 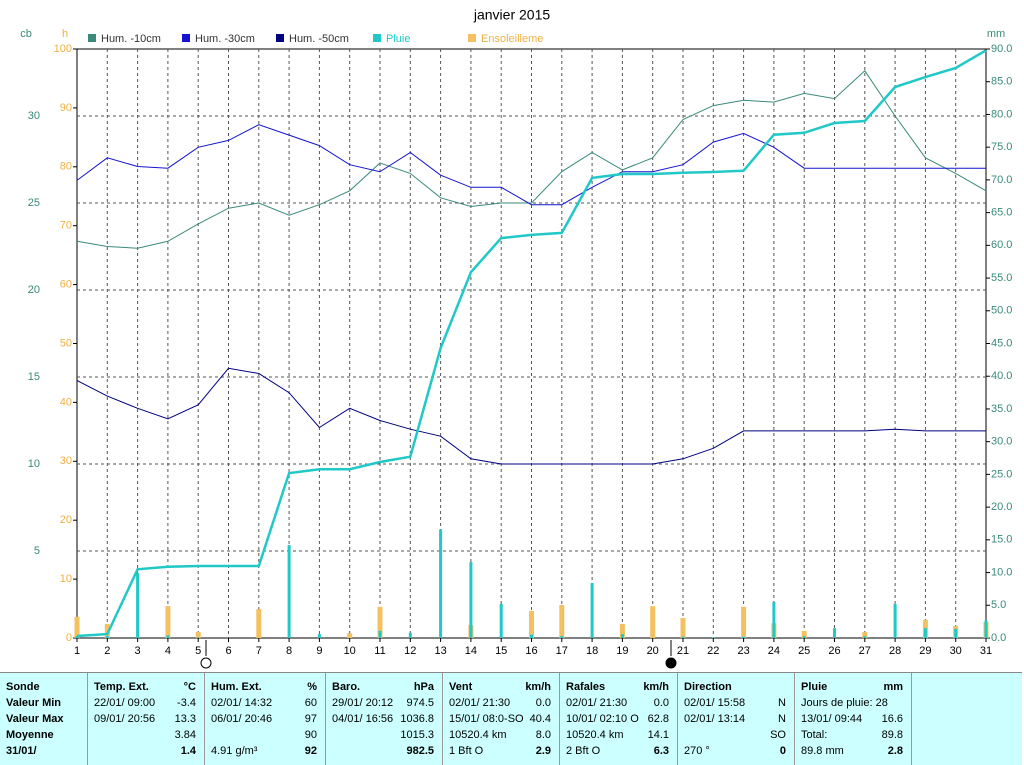 What do you see at coordinates (1001, 409) in the screenshot?
I see `y2-tick-label: 35.0` at bounding box center [1001, 409].